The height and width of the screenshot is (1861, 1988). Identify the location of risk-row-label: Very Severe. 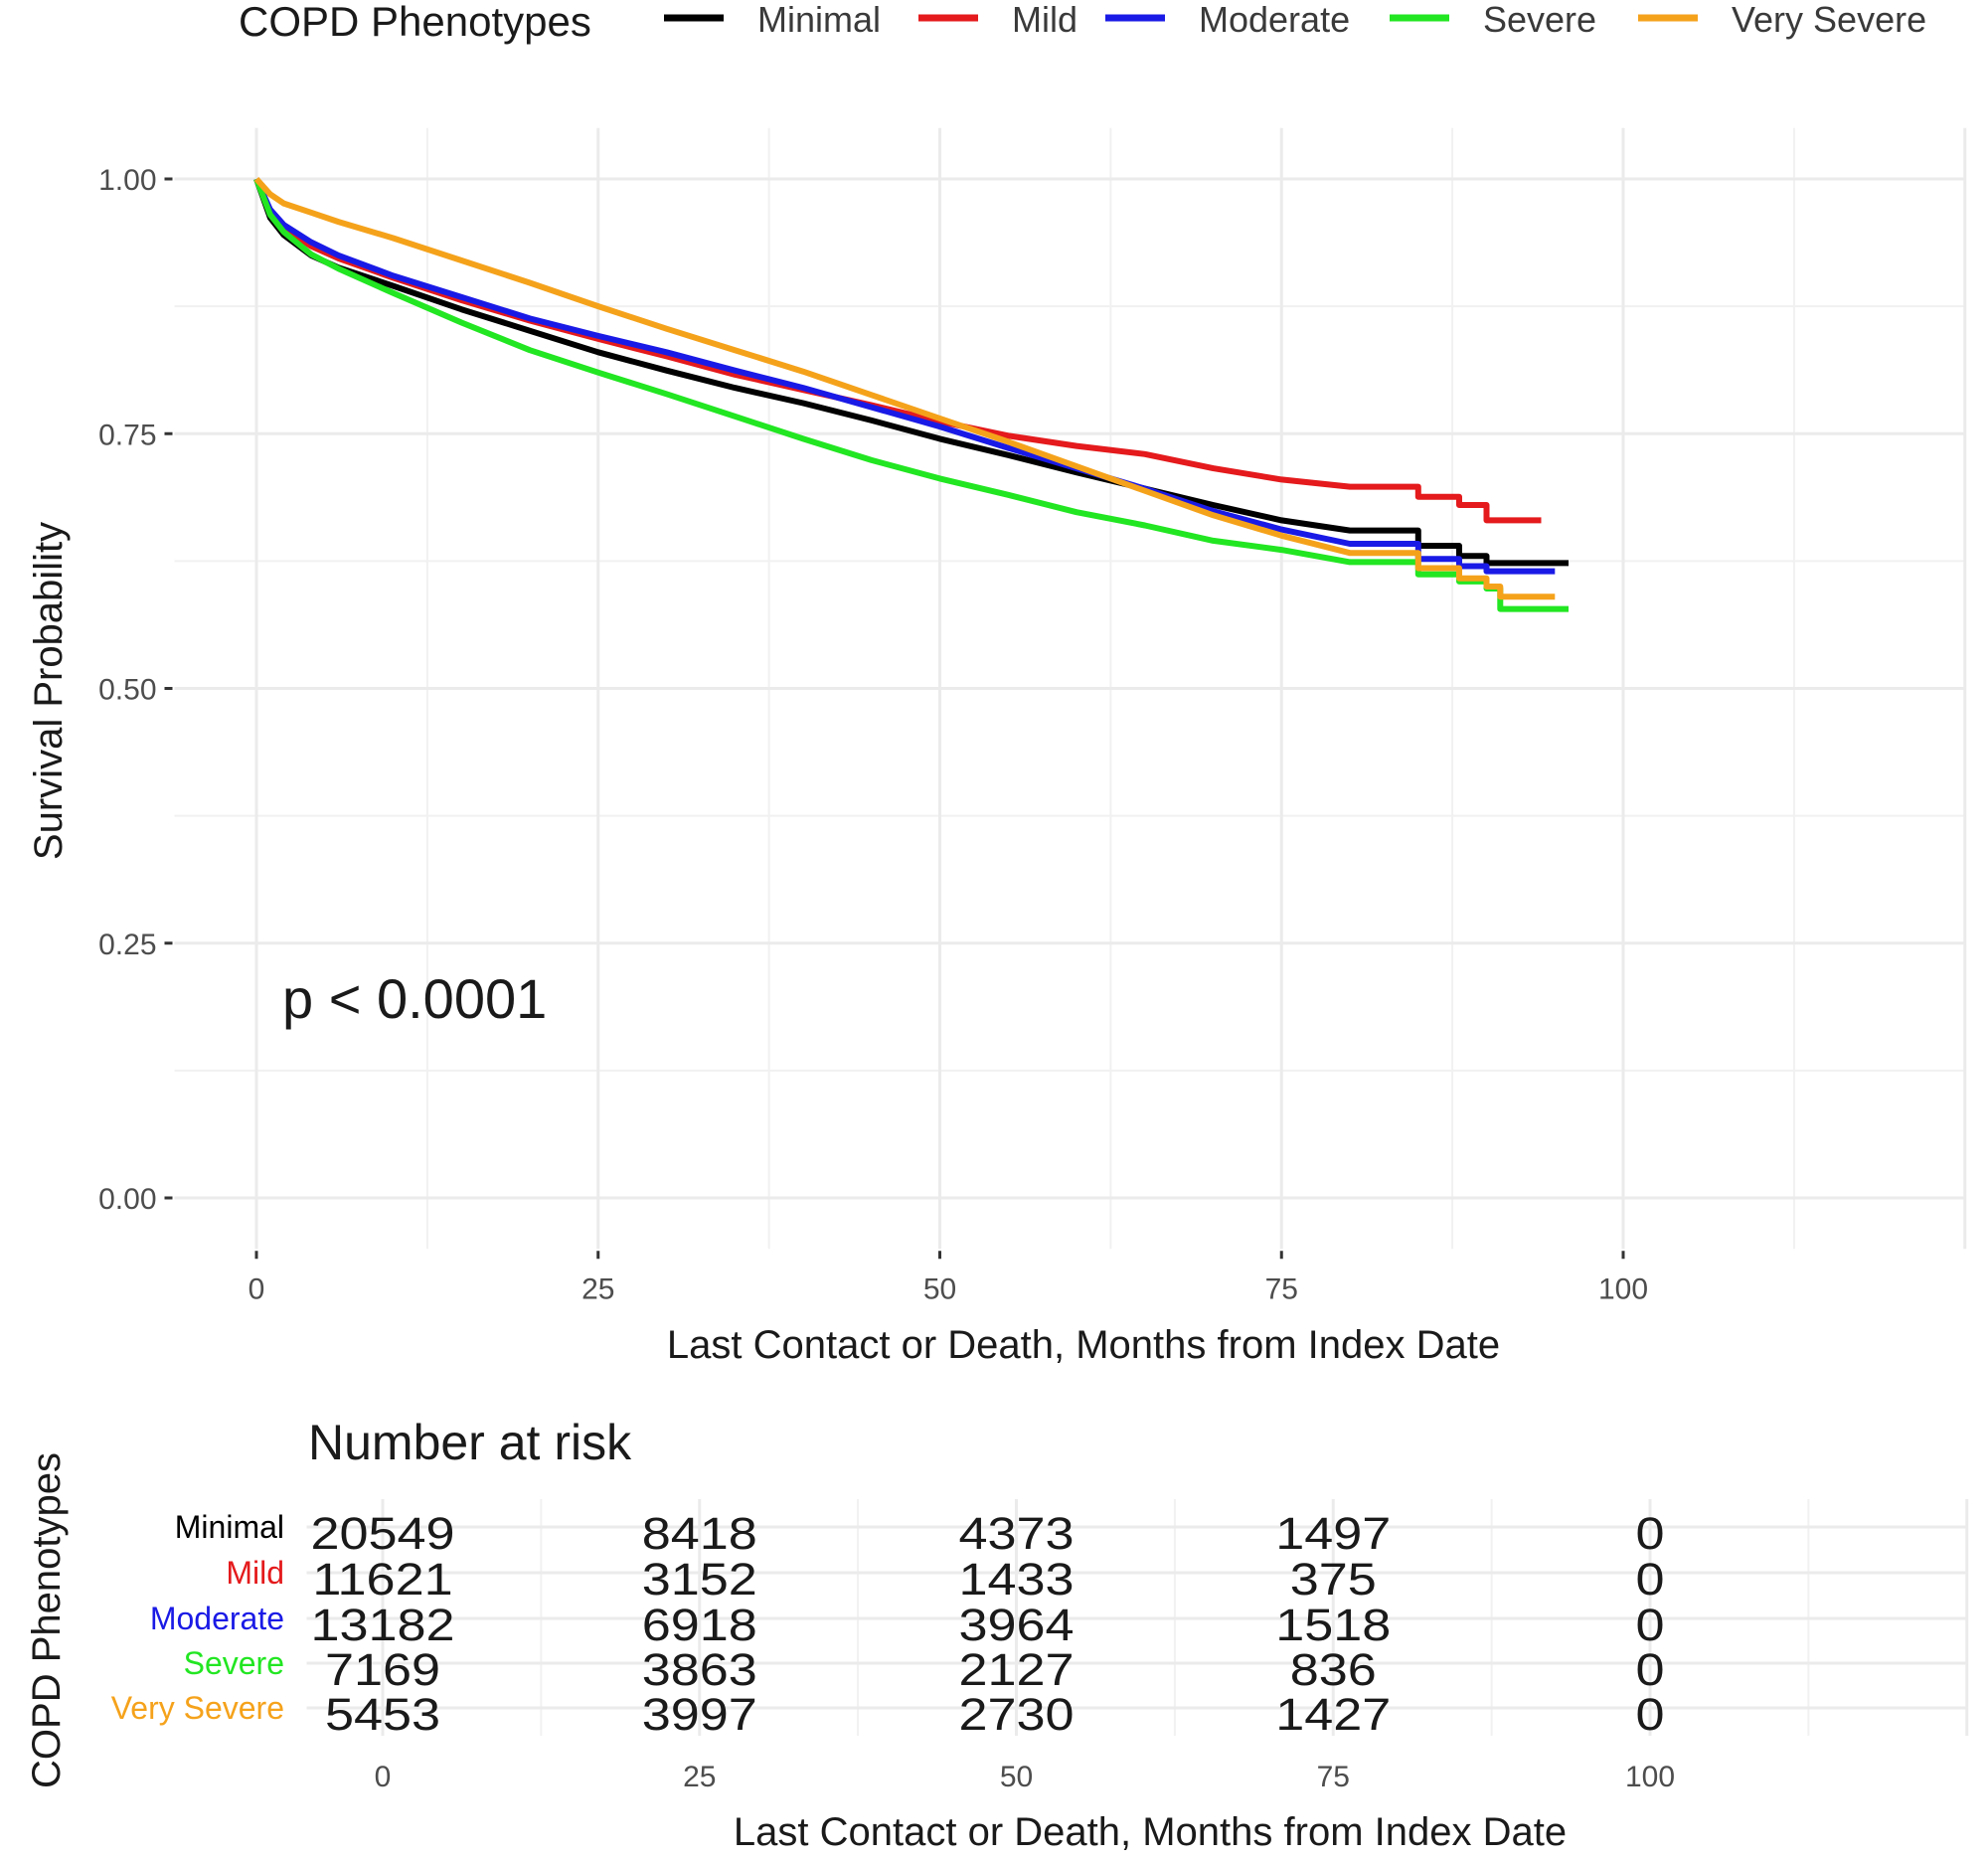
(197, 1708).